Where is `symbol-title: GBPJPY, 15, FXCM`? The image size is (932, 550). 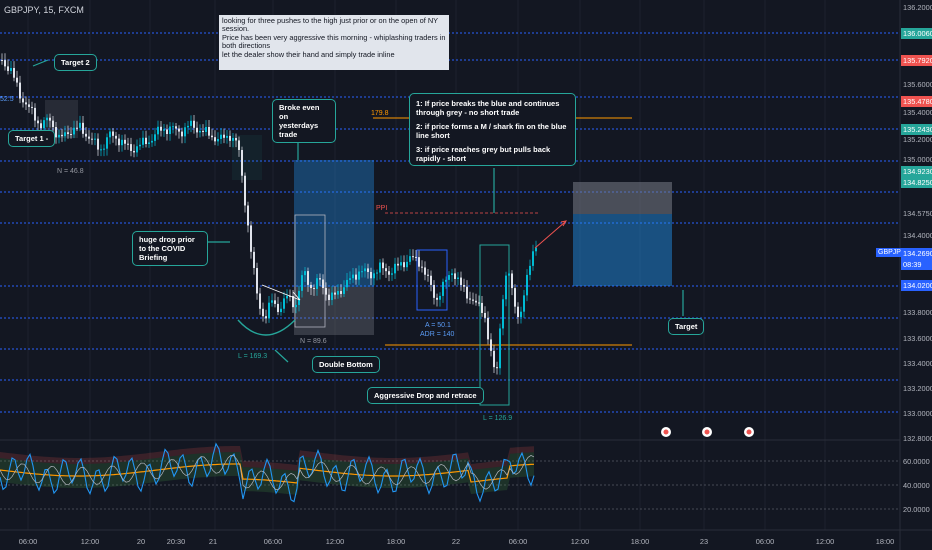
symbol-title: GBPJPY, 15, FXCM is located at coordinates (44, 10).